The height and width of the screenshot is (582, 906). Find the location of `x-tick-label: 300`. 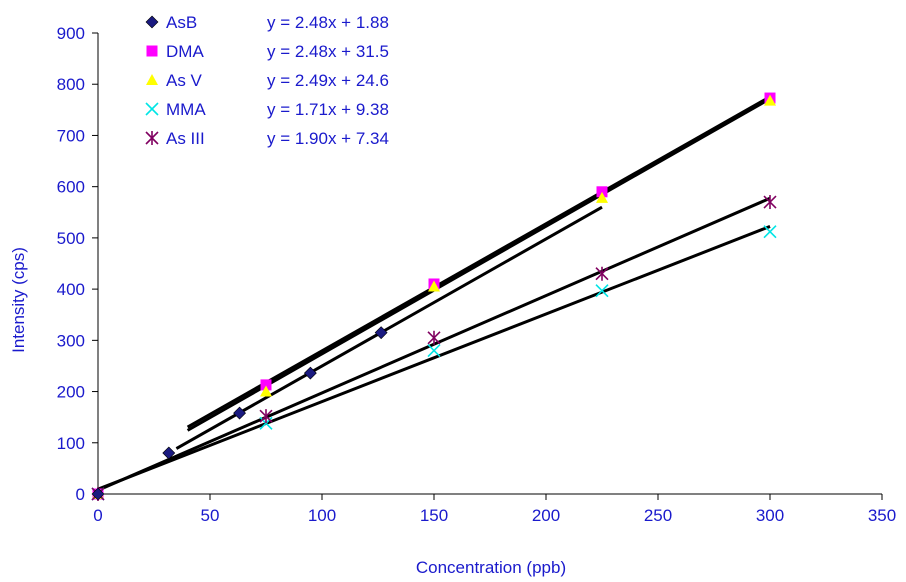

x-tick-label: 300 is located at coordinates (770, 515).